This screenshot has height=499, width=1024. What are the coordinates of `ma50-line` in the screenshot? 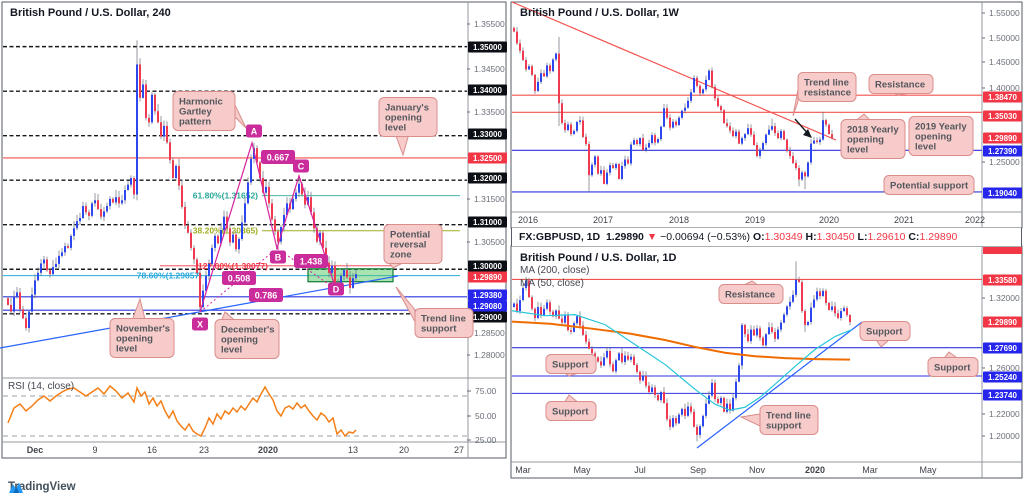 It's located at (682, 360).